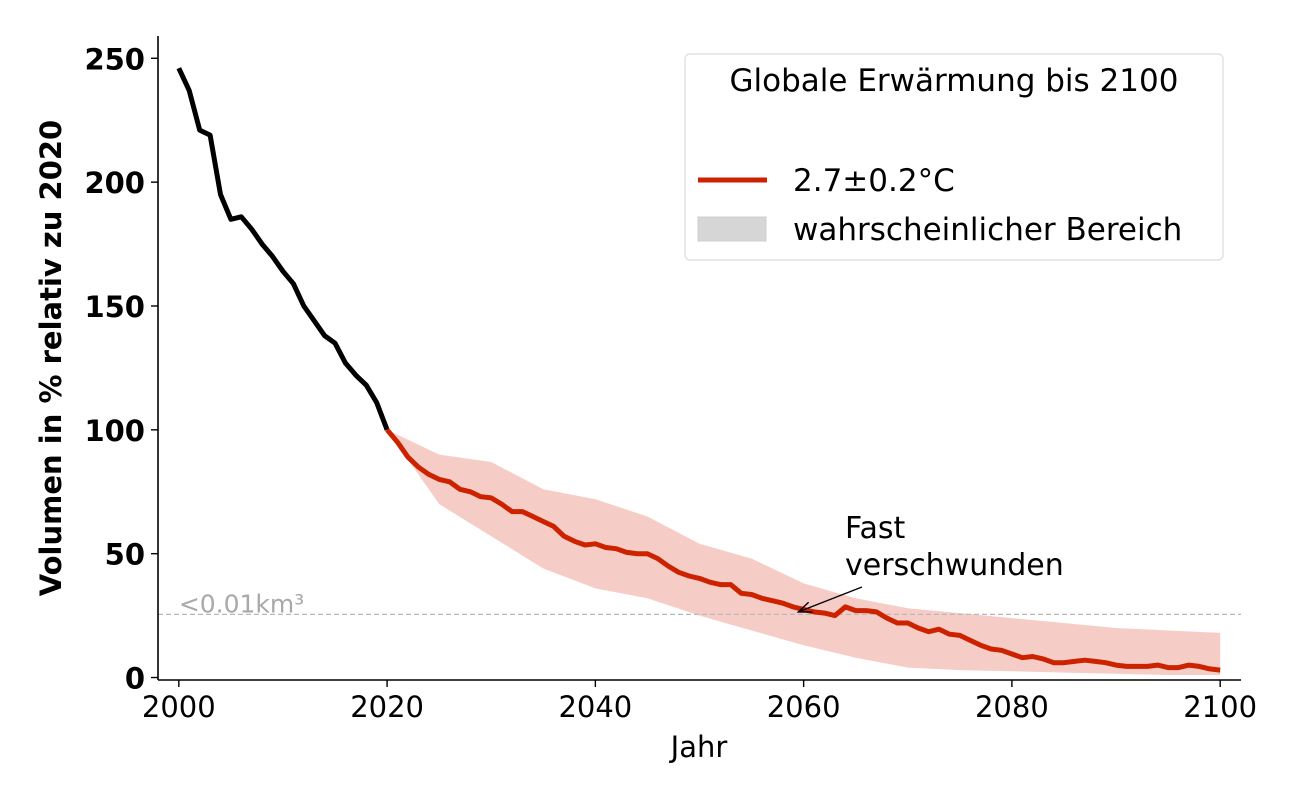  I want to click on annotation-arrowhead, so click(804, 607).